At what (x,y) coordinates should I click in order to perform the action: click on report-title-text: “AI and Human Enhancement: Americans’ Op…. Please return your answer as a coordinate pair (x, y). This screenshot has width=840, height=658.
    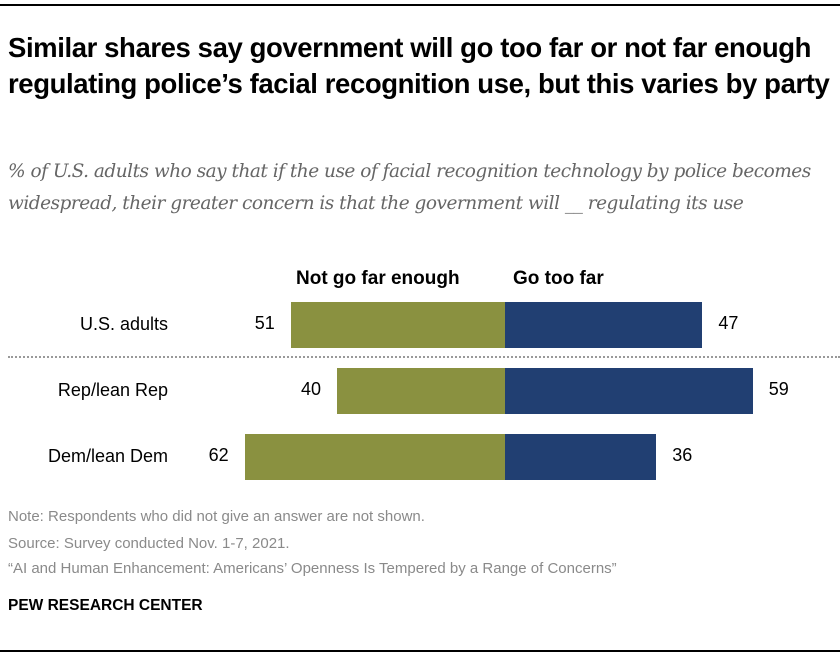
    Looking at the image, I should click on (312, 568).